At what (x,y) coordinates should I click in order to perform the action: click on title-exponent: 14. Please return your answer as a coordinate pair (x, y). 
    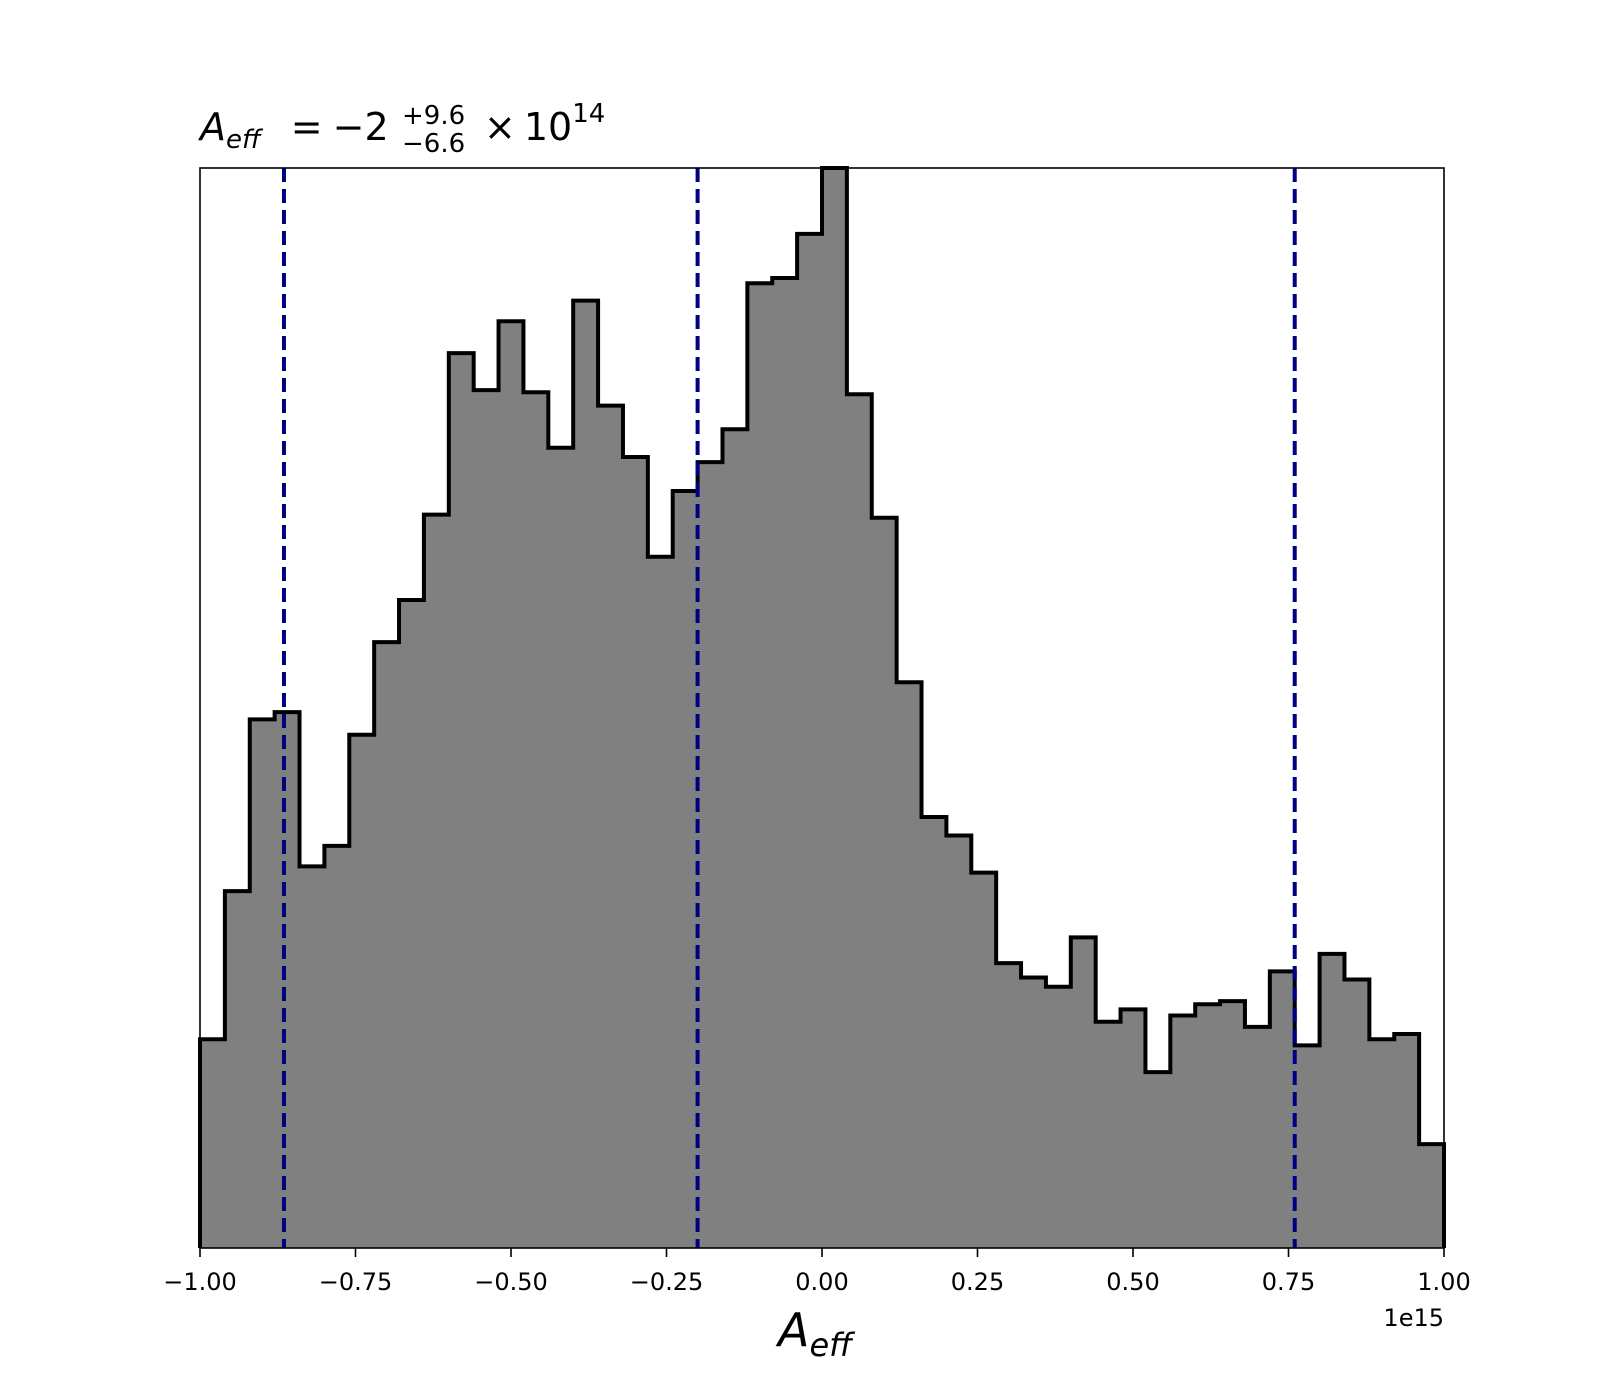
    Looking at the image, I should click on (588, 114).